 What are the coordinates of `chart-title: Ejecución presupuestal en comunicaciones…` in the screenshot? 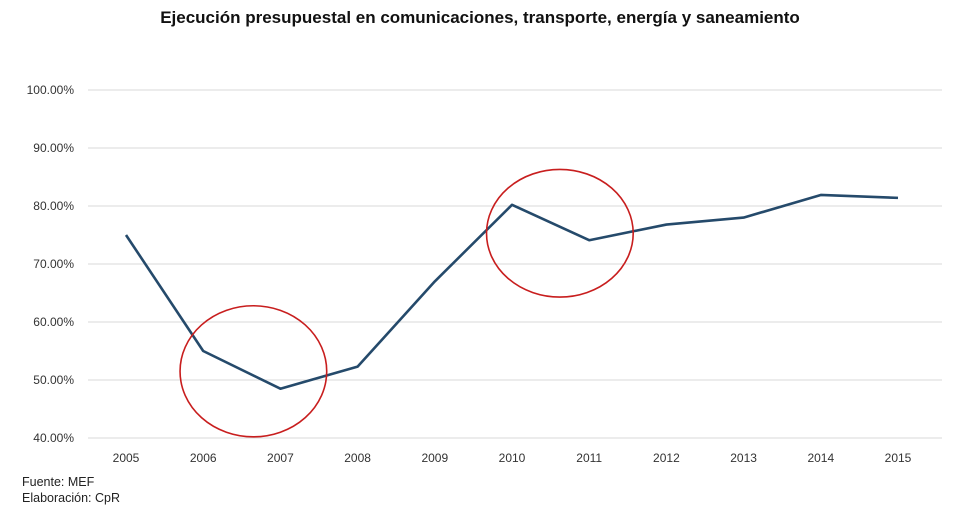 It's located at (480, 17).